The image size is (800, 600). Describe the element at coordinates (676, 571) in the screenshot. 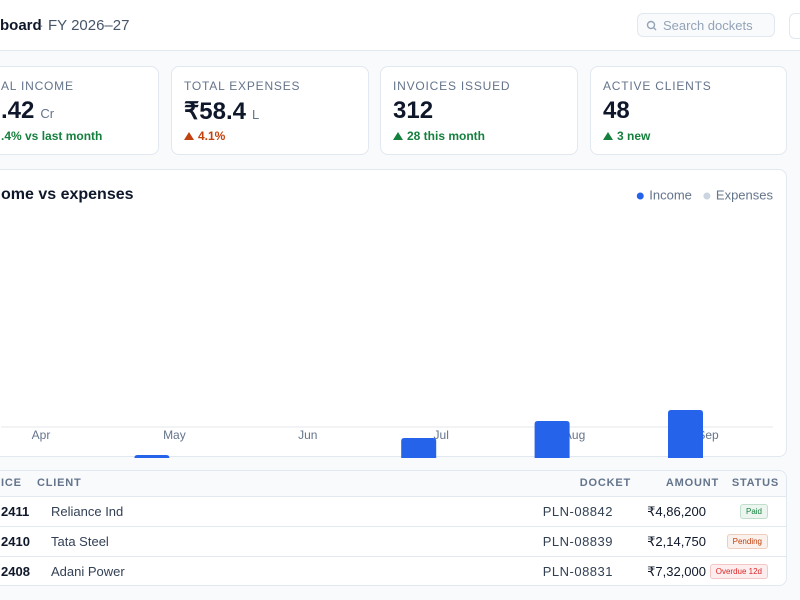

I see `amount: ₹7,32,000` at that location.